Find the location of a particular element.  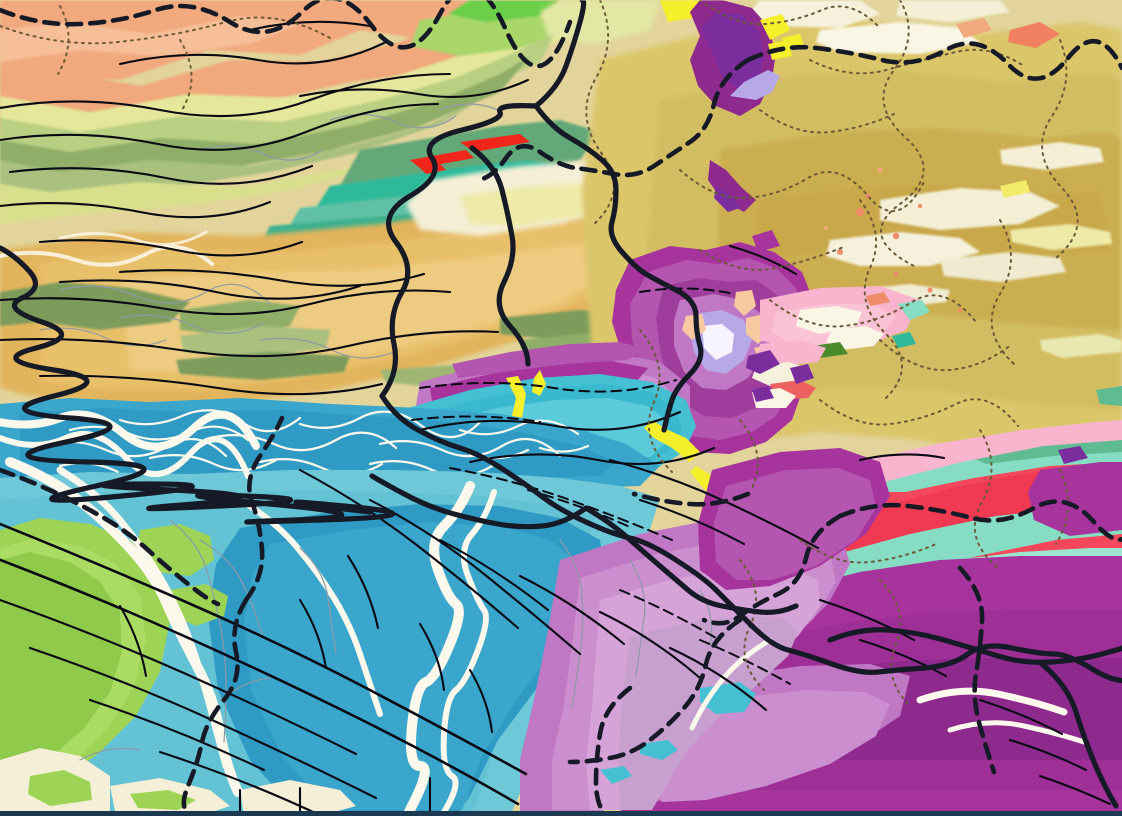

unit-sw-bright-green is located at coordinates (178, 667).